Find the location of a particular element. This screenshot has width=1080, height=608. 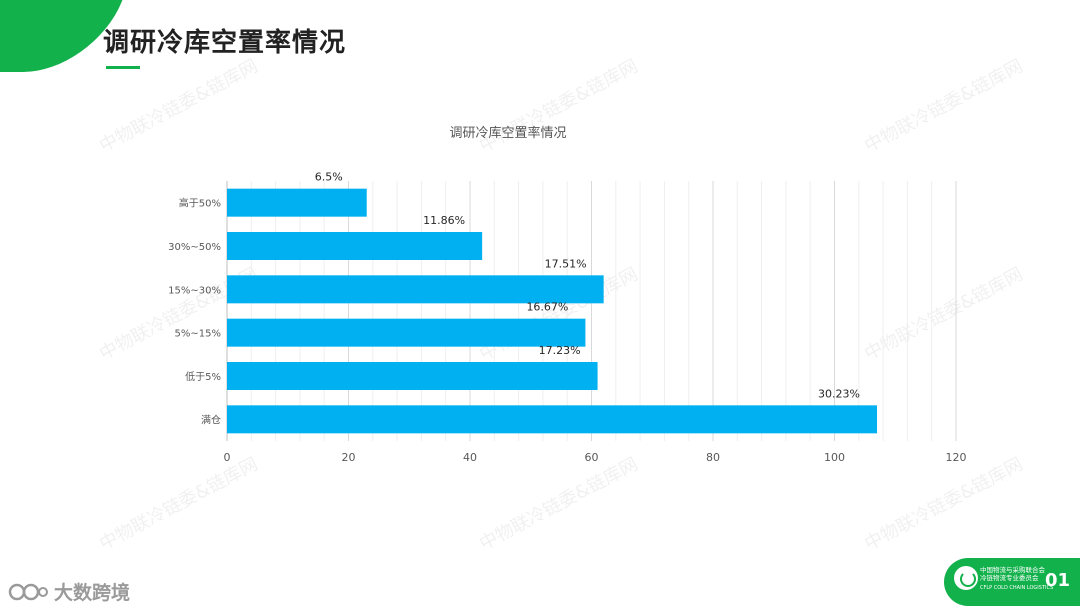

footer-brand-text: 大数跨境 is located at coordinates (92, 593).